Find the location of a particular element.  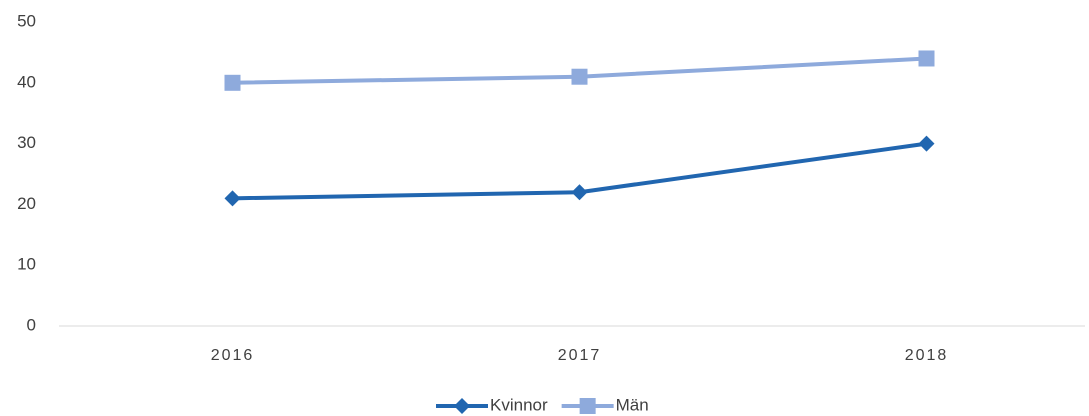

x-tick-label: 2018 is located at coordinates (927, 355).